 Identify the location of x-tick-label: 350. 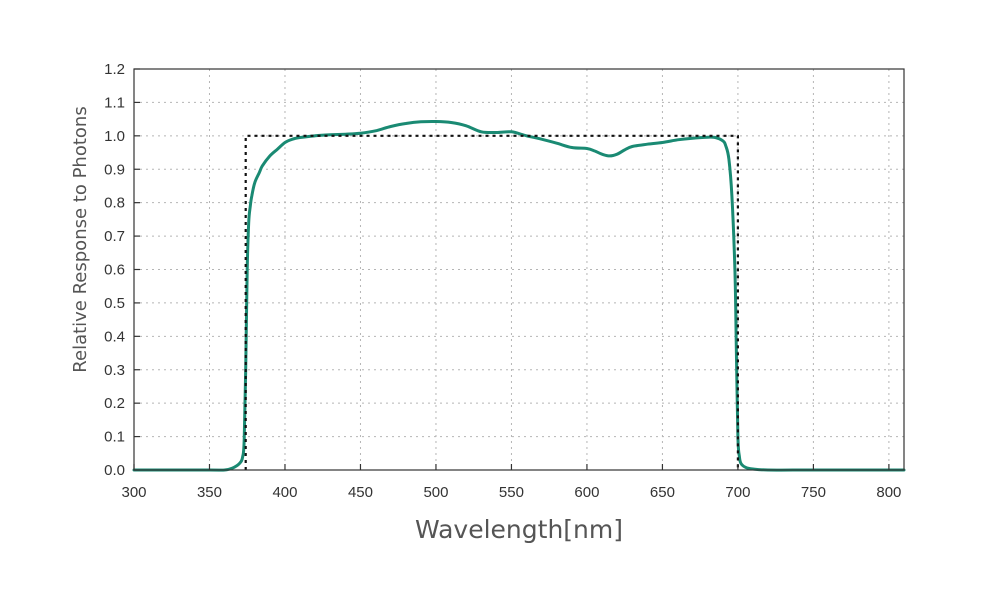
(209, 492).